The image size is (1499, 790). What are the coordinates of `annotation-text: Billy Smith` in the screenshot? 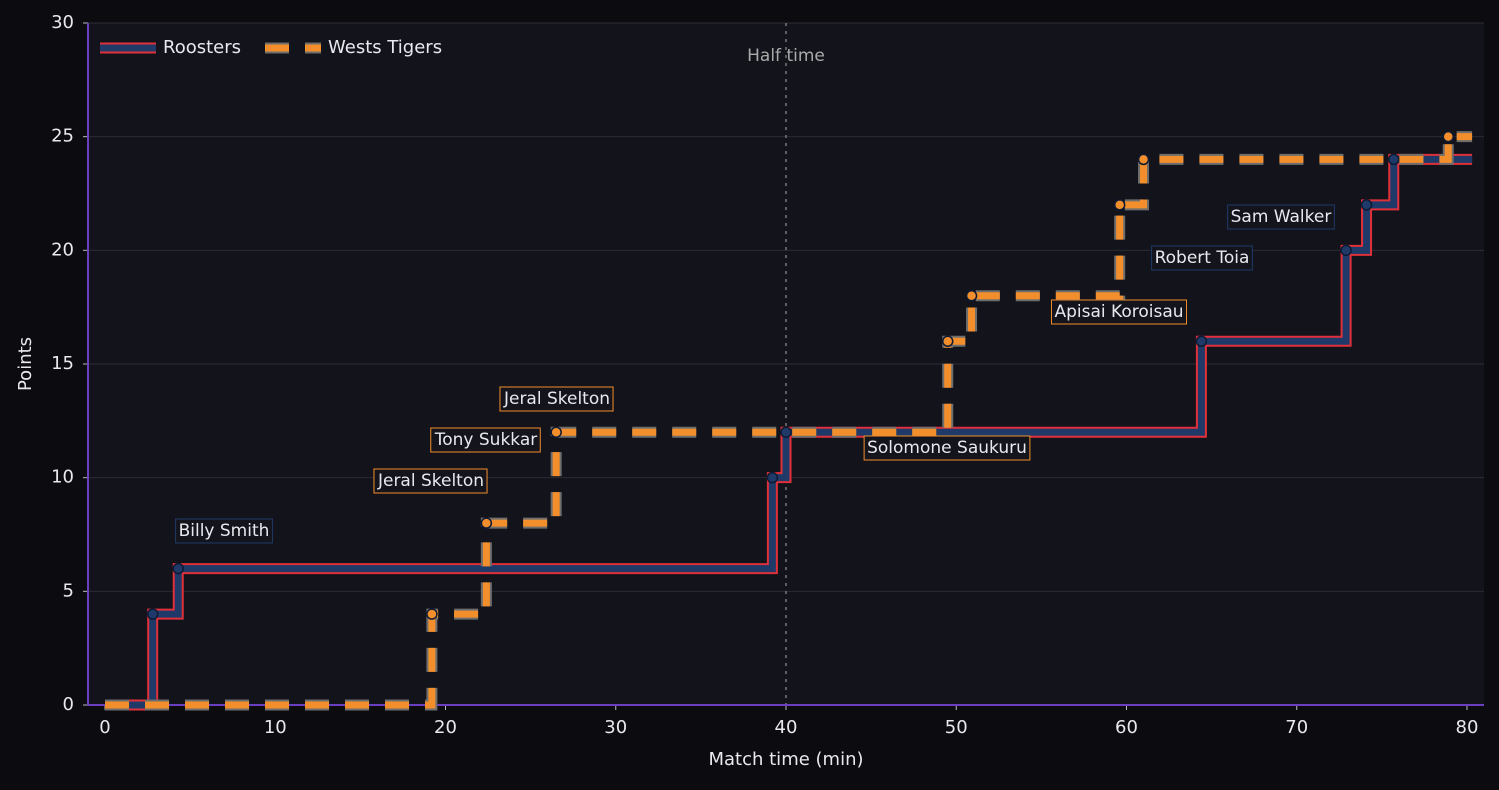 It's located at (224, 531).